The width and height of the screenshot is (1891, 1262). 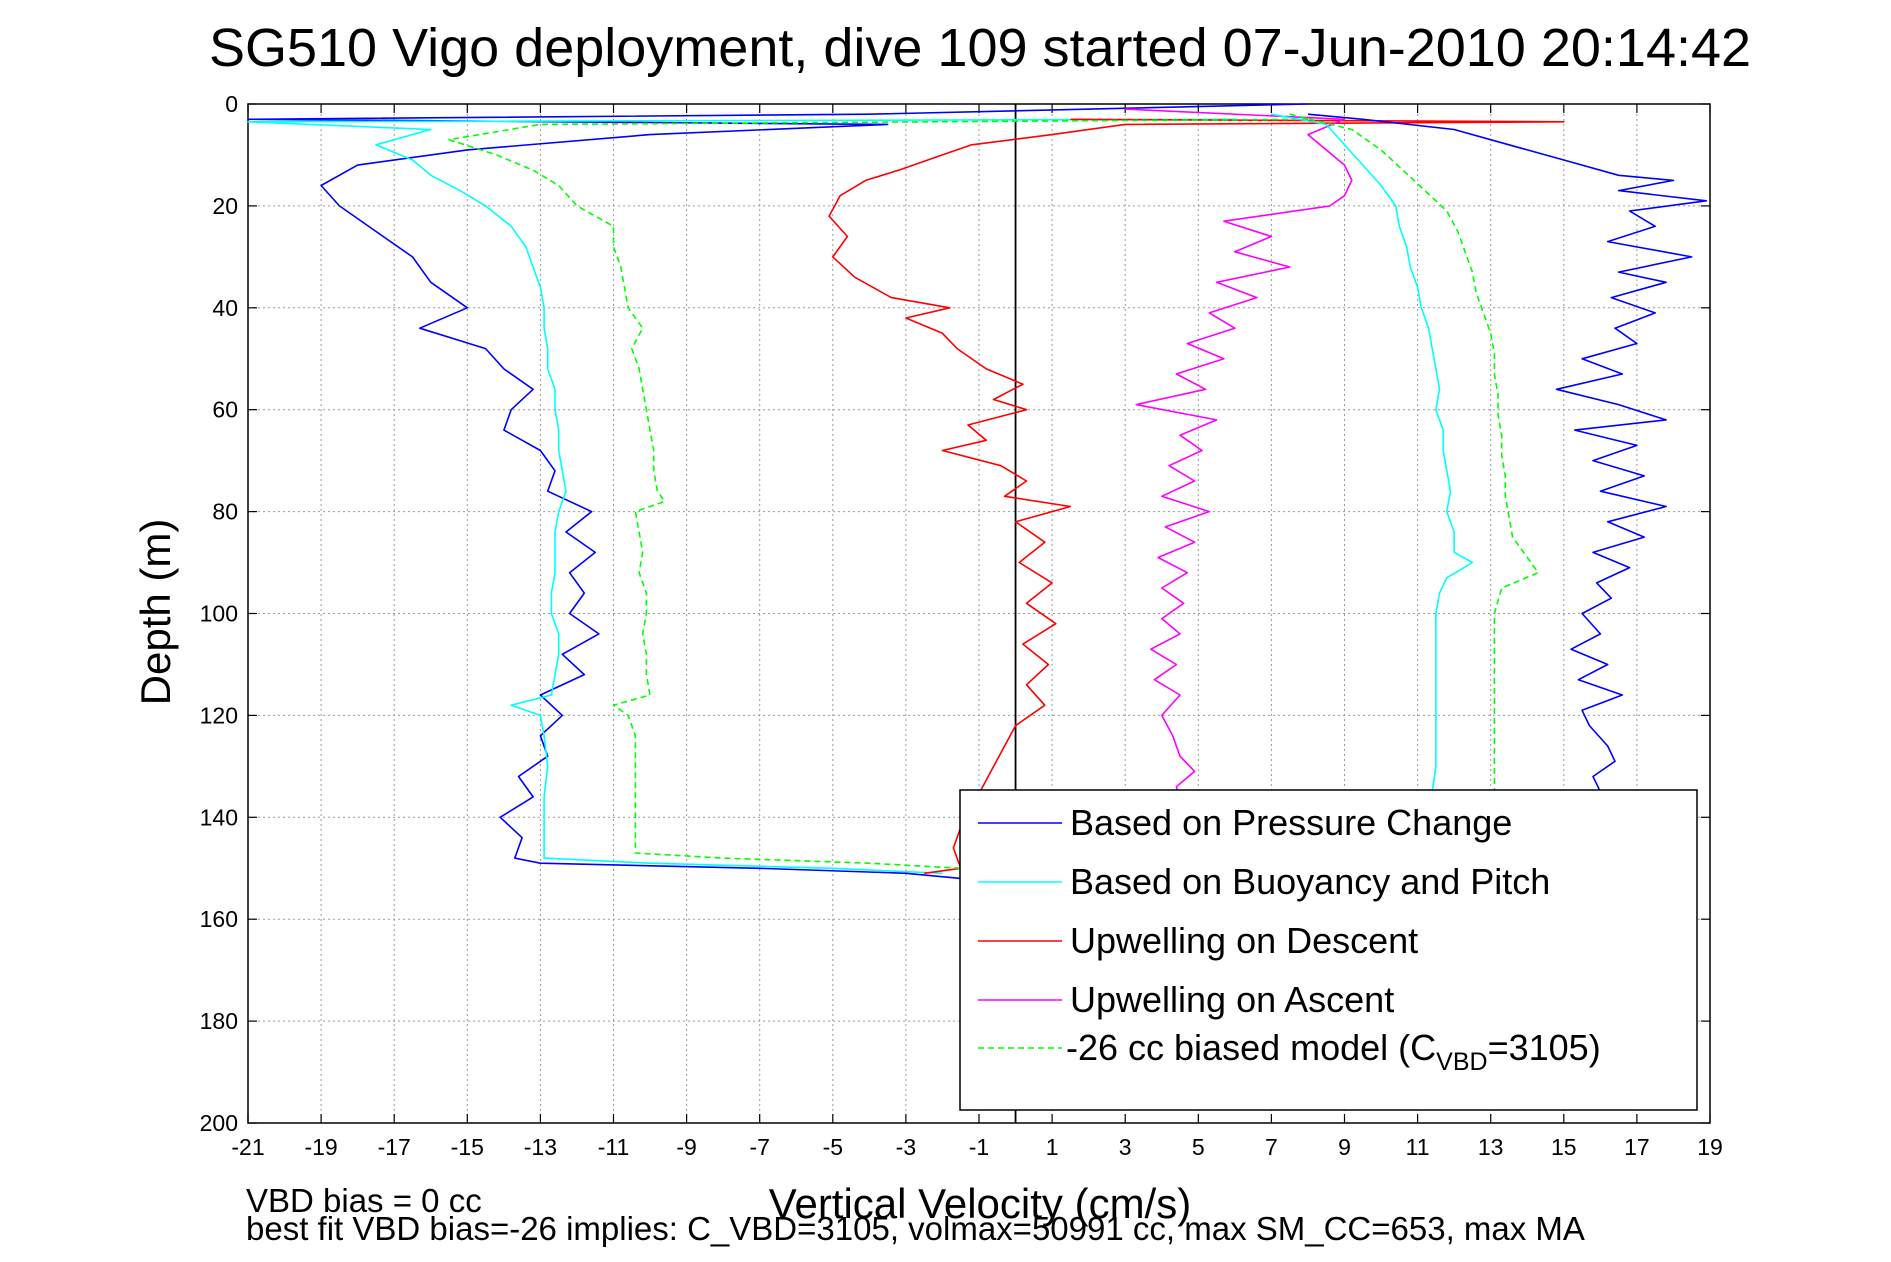 What do you see at coordinates (225, 410) in the screenshot?
I see `y-tick-label: 60` at bounding box center [225, 410].